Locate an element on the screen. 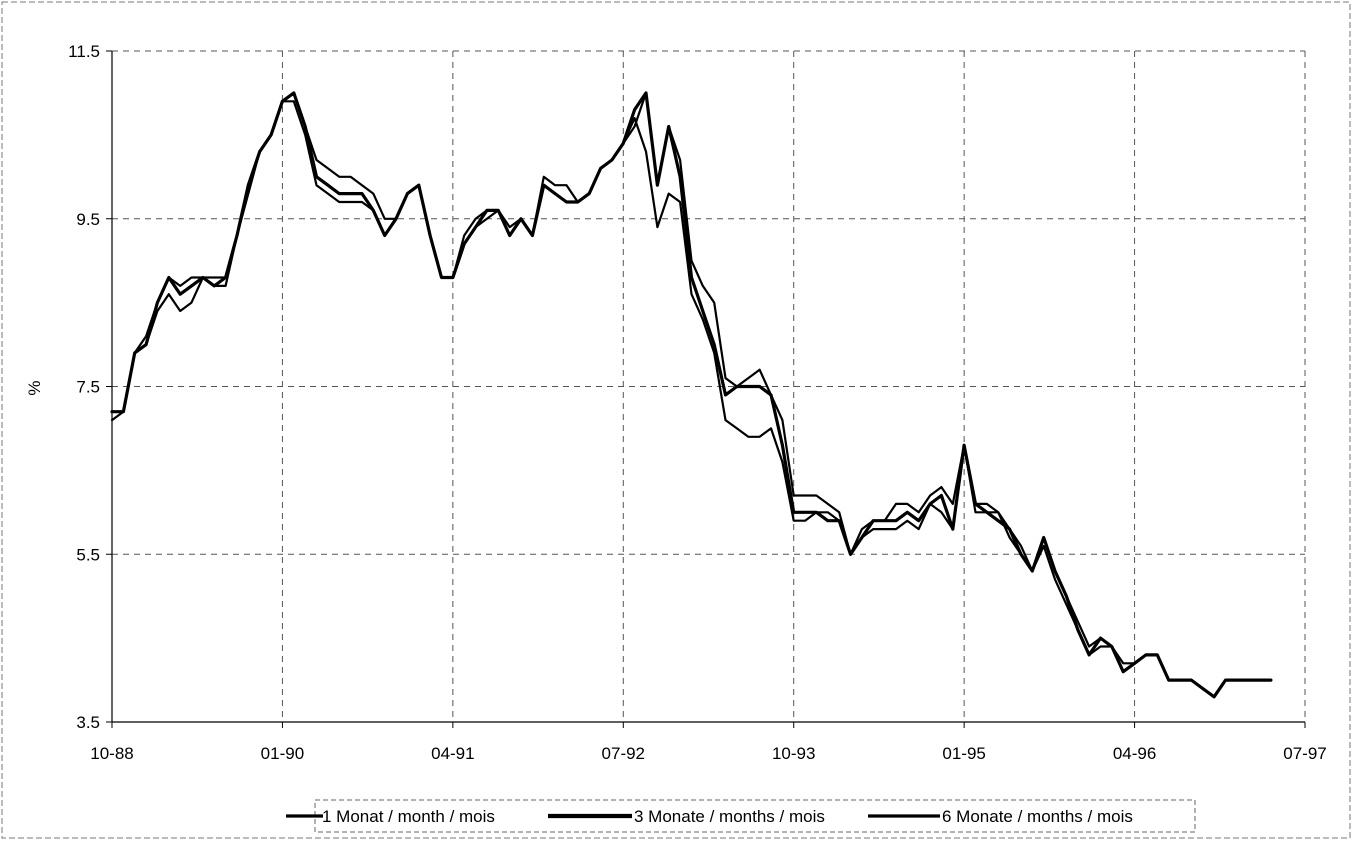 This screenshot has width=1354, height=842. legend-label: 6 Monate / months / mois is located at coordinates (1037, 816).